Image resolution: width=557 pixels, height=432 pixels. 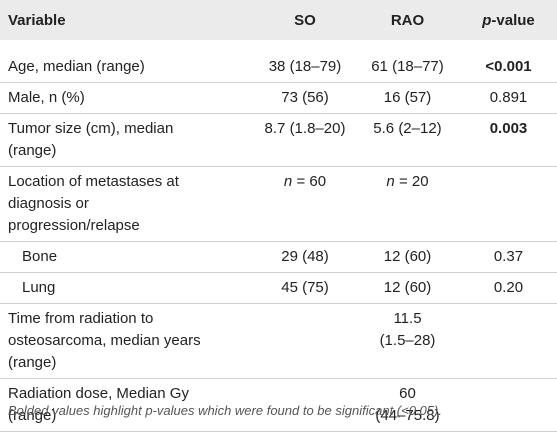 I want to click on p-value-cell: 0.20, so click(x=508, y=288).